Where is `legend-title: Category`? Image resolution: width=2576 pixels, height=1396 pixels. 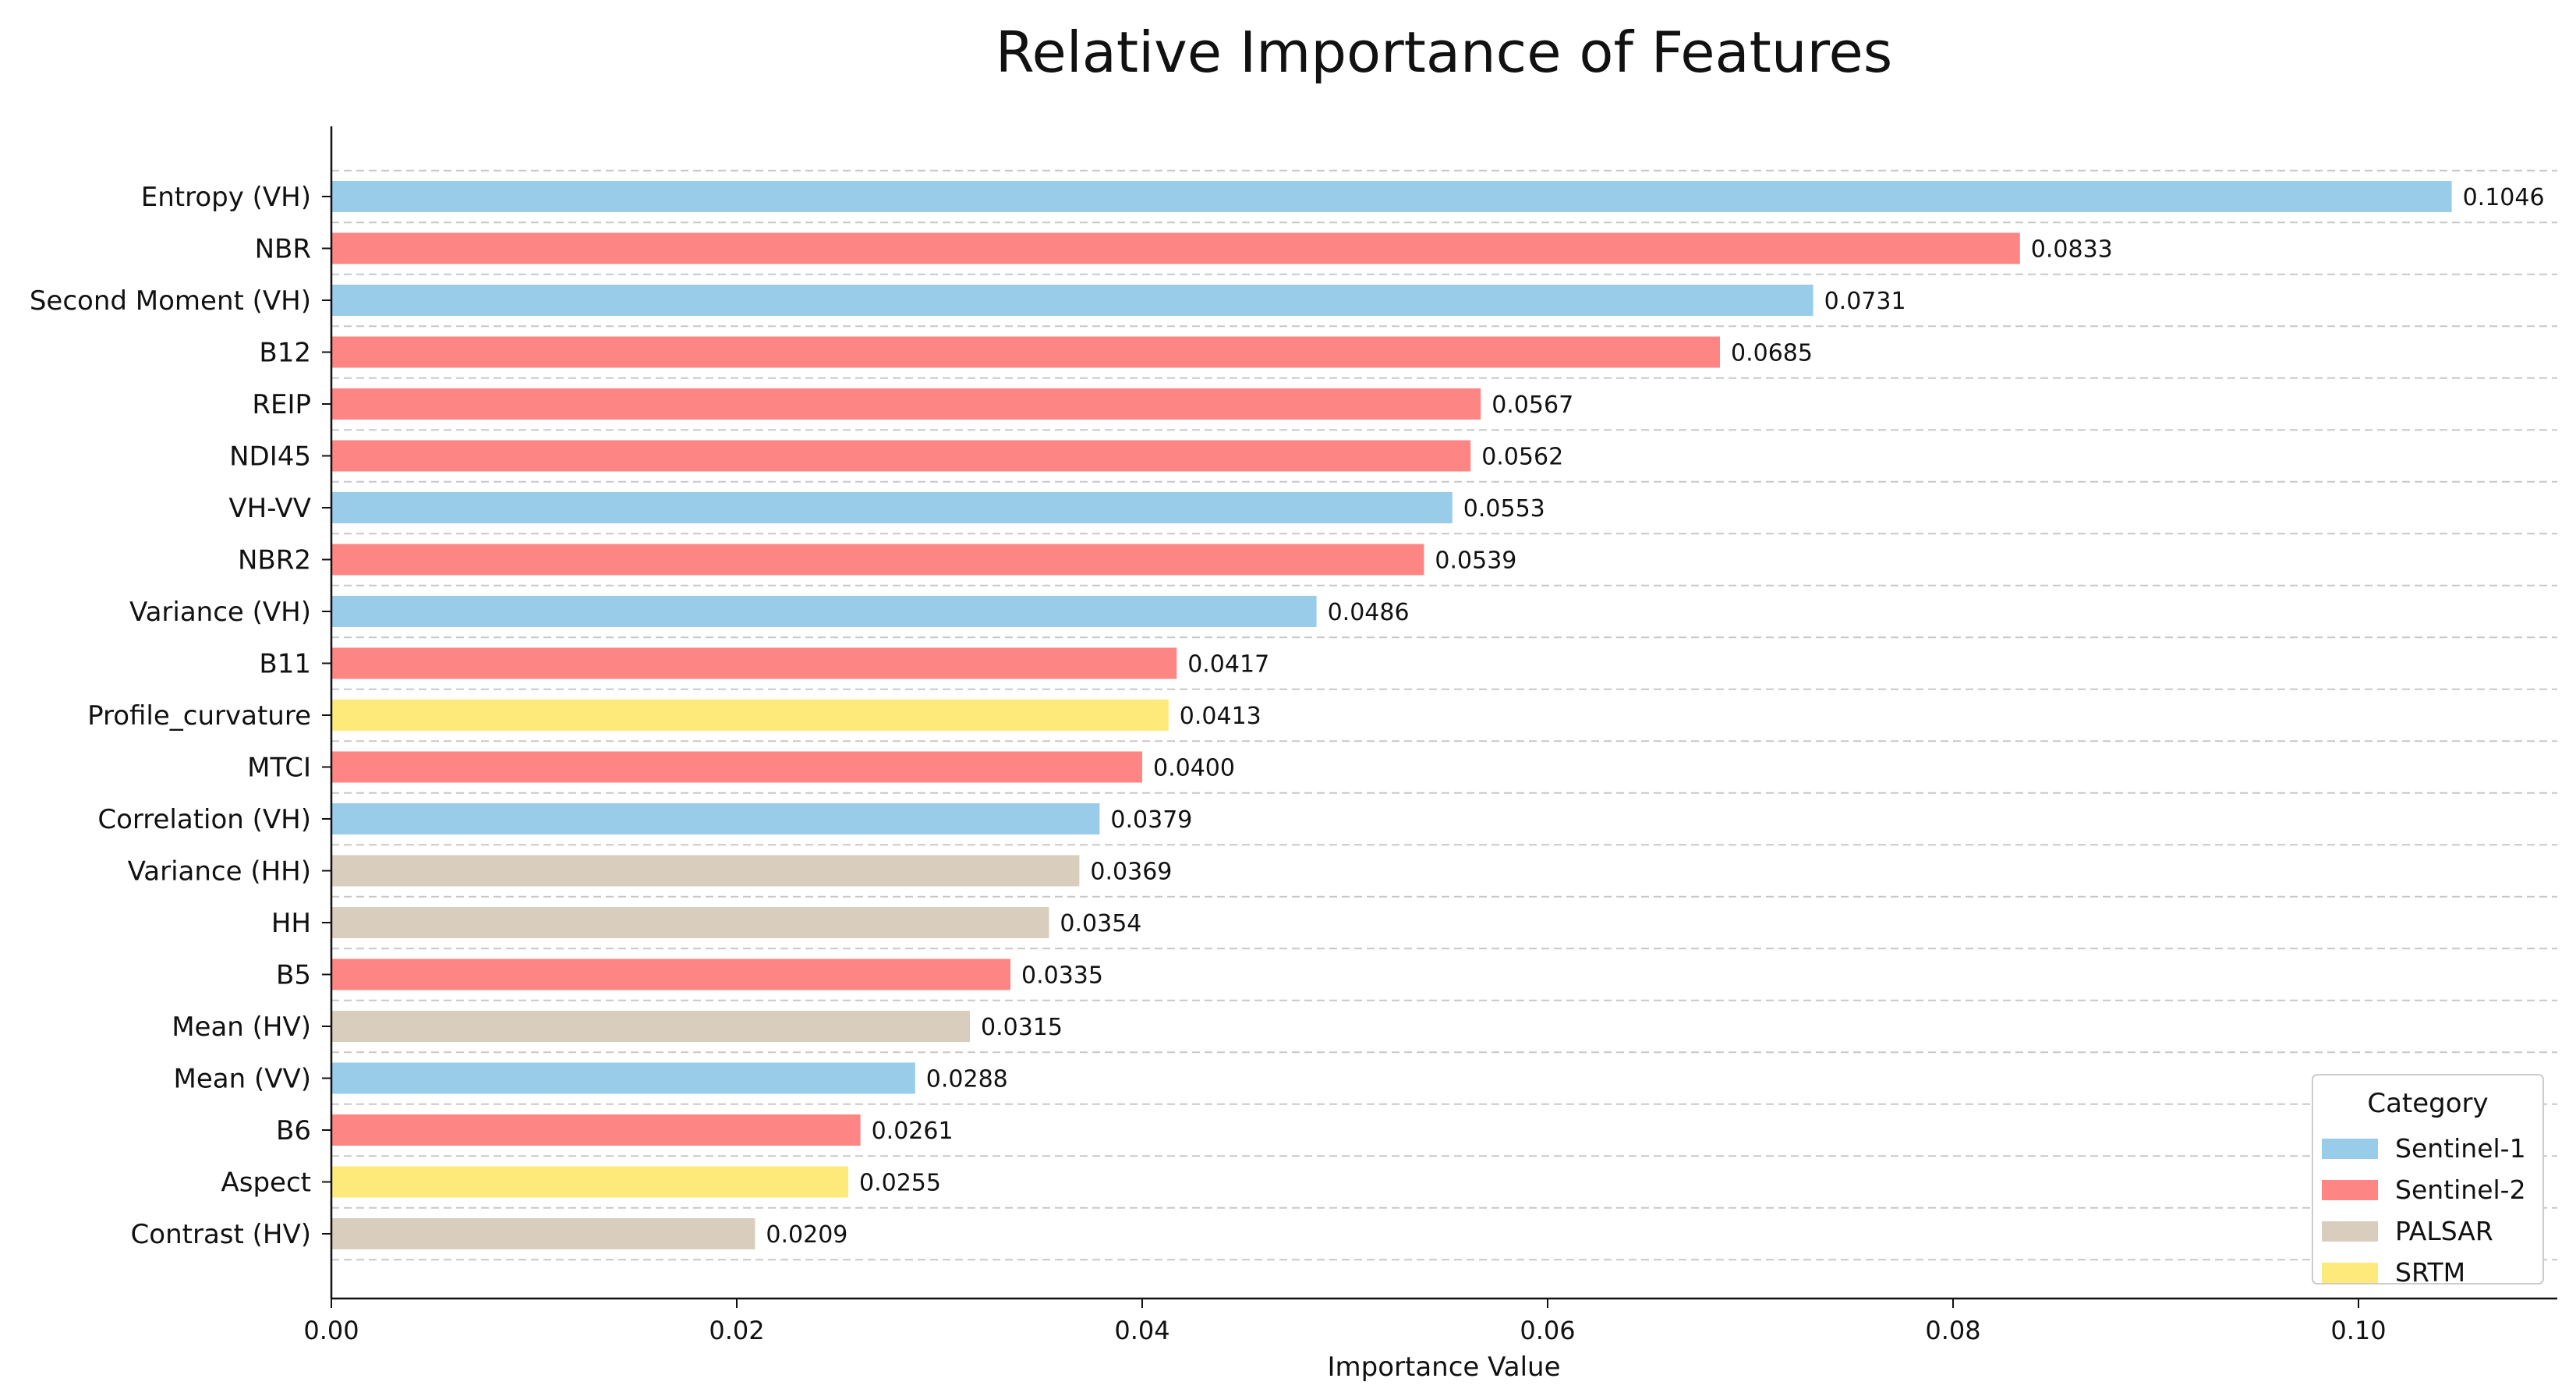
legend-title: Category is located at coordinates (2427, 1103).